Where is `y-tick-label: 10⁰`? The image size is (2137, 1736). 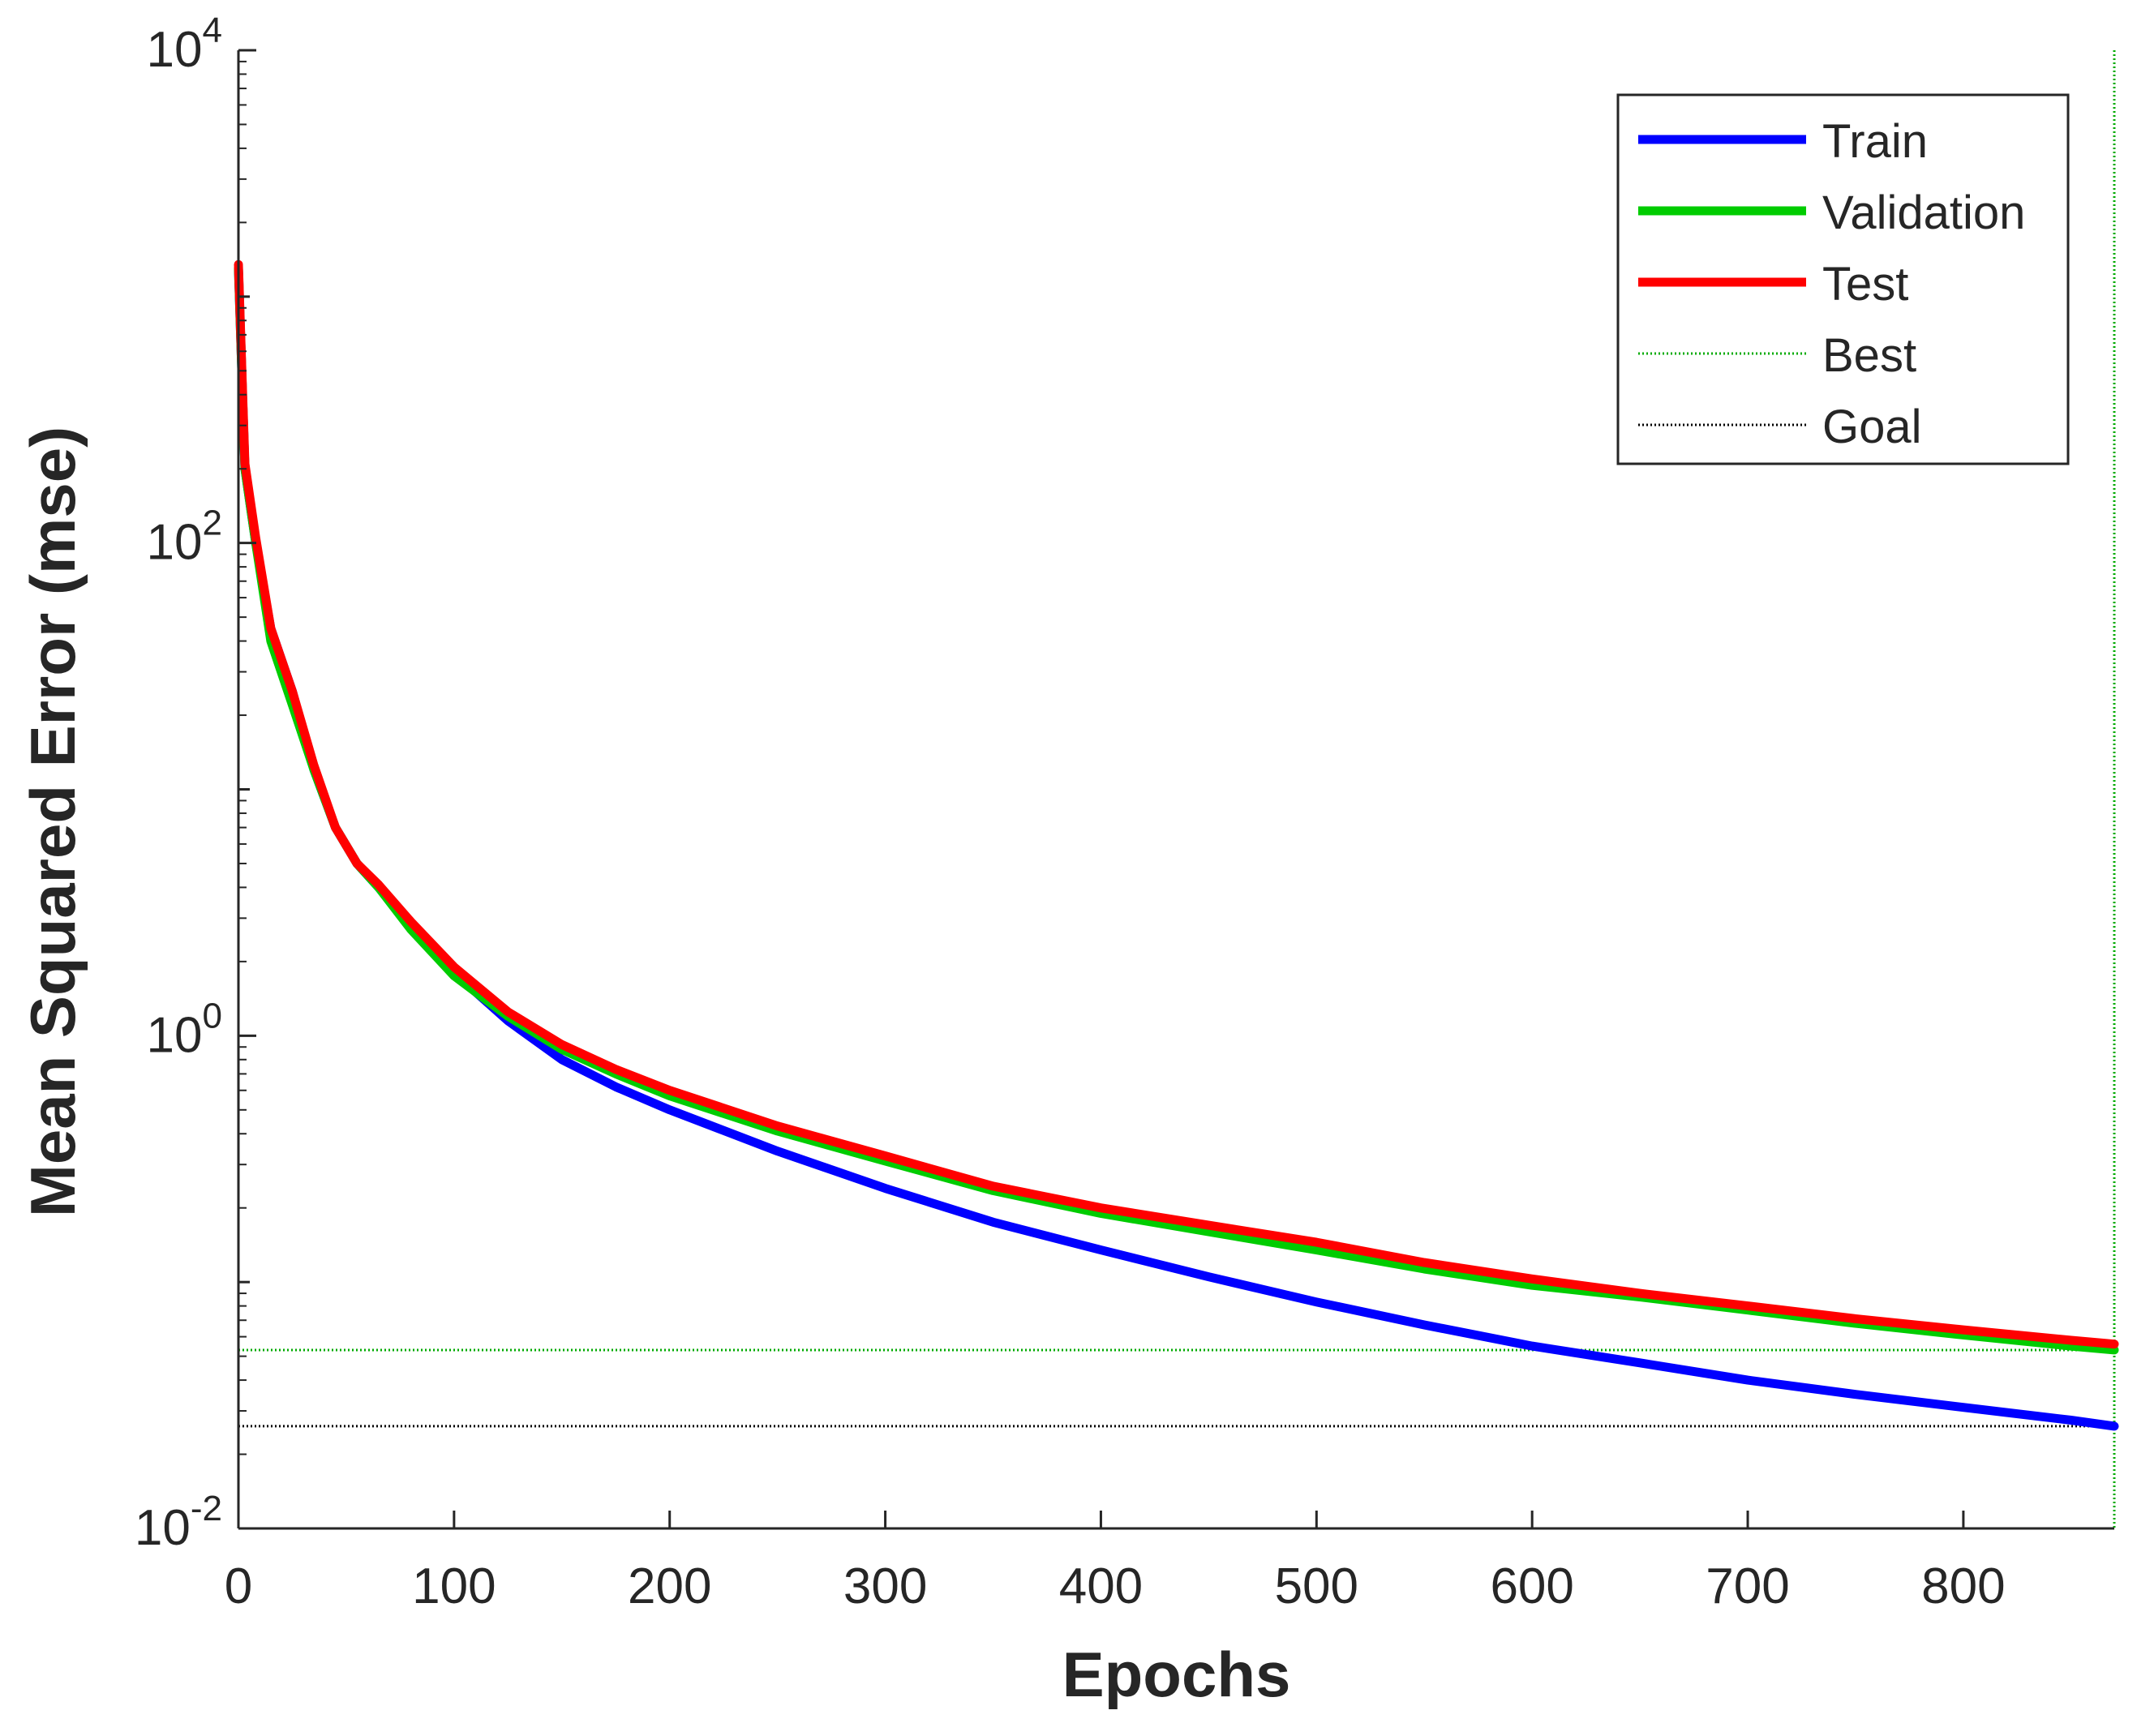 y-tick-label: 10⁰ is located at coordinates (184, 1030).